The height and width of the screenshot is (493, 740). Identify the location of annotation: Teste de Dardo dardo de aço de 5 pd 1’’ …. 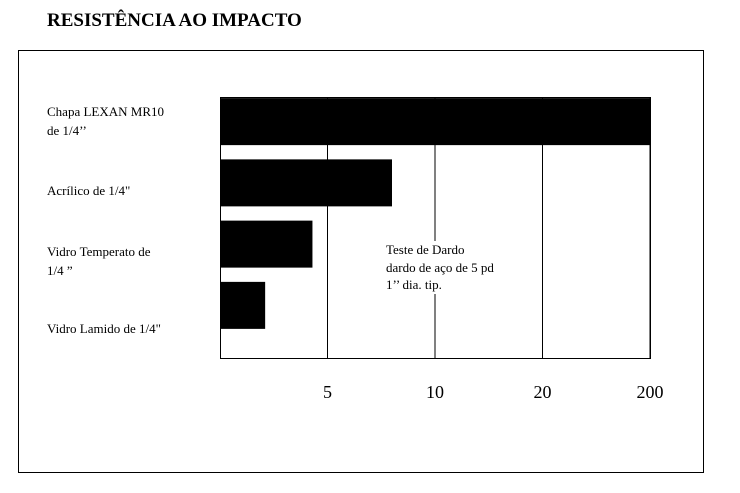
(440, 267).